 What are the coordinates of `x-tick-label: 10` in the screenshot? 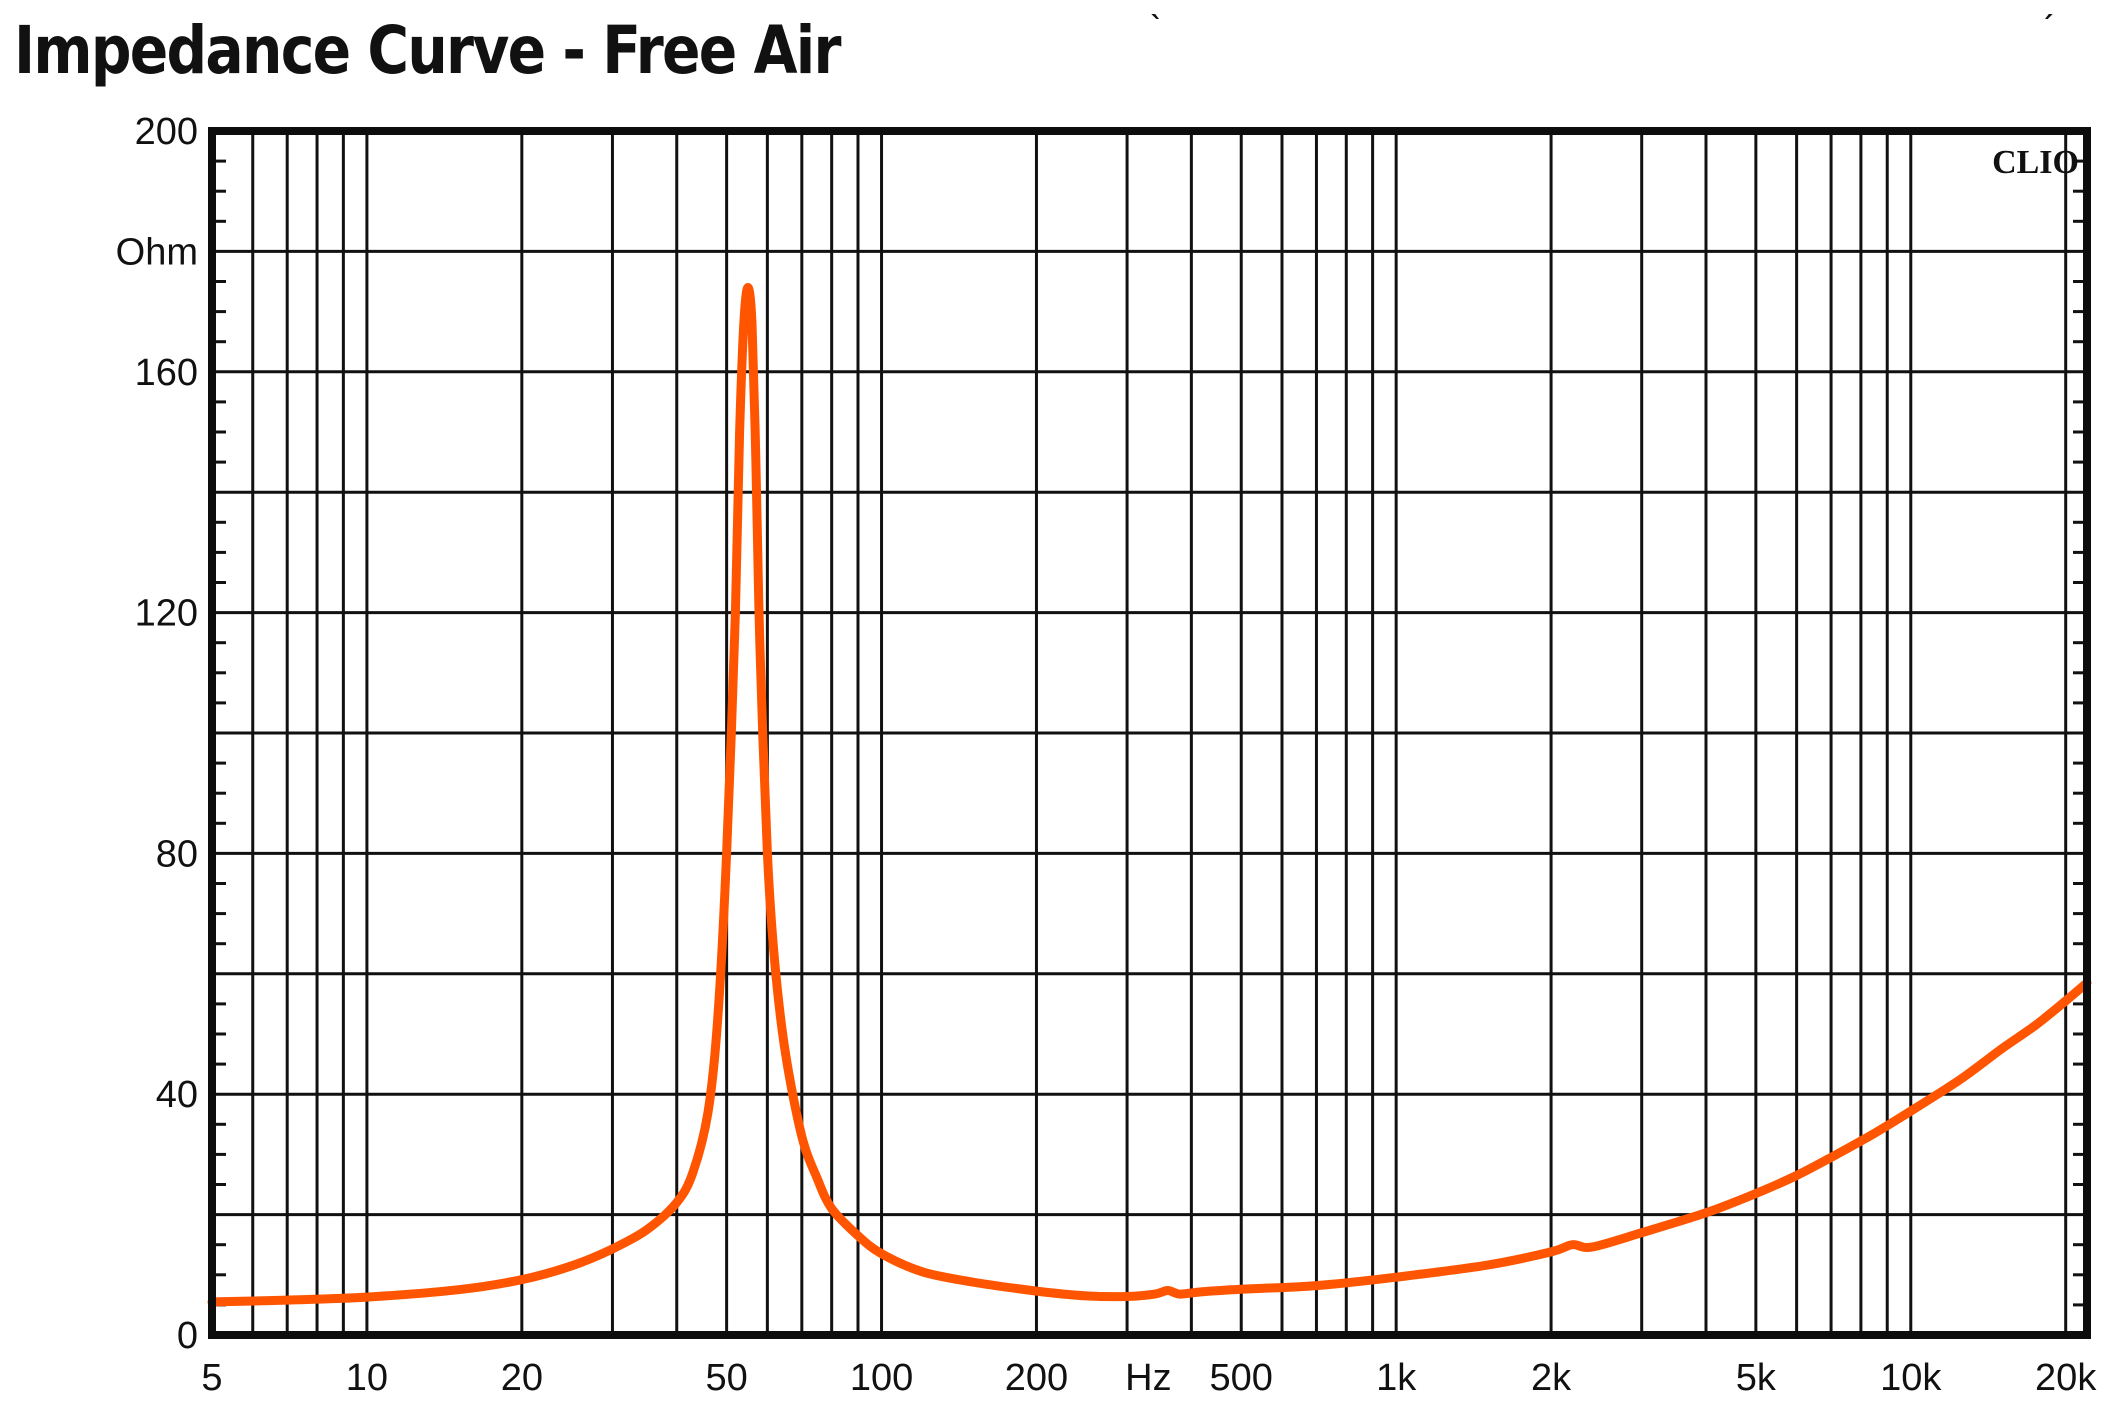 It's located at (367, 1378).